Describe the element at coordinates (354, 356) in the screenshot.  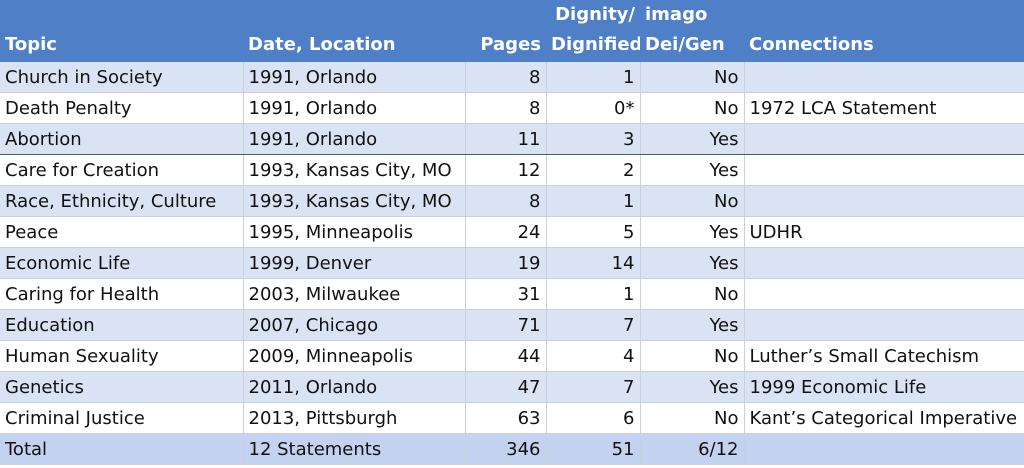
I see `cell-date-location: 2009, Minneapolis` at that location.